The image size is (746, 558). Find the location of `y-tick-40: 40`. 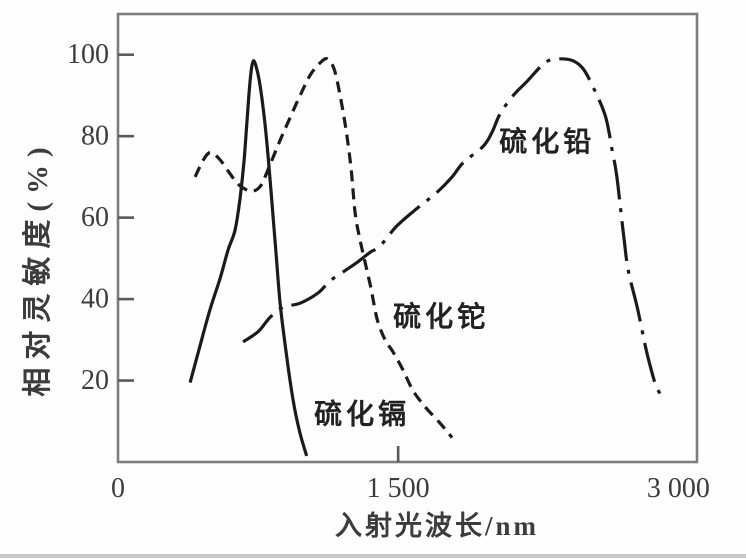

y-tick-40: 40 is located at coordinates (107, 299).